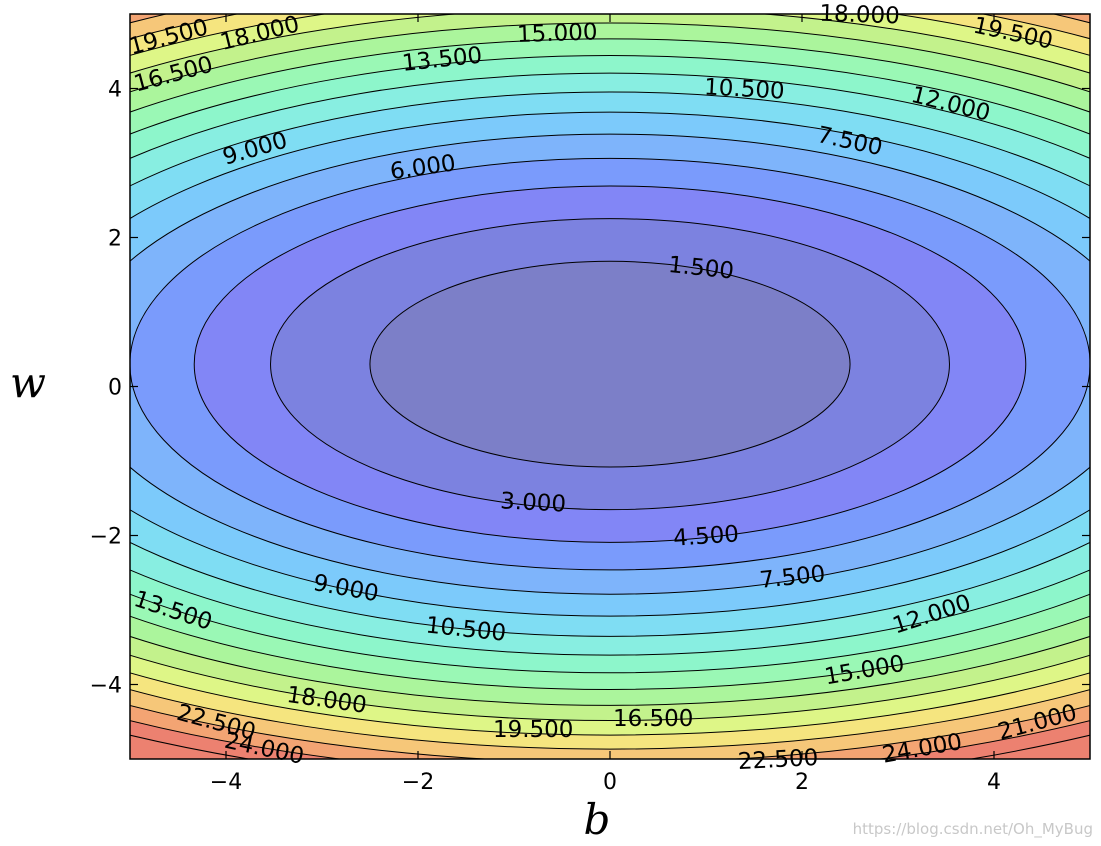 The image size is (1101, 846). What do you see at coordinates (115, 90) in the screenshot?
I see `y-tick-label: 4` at bounding box center [115, 90].